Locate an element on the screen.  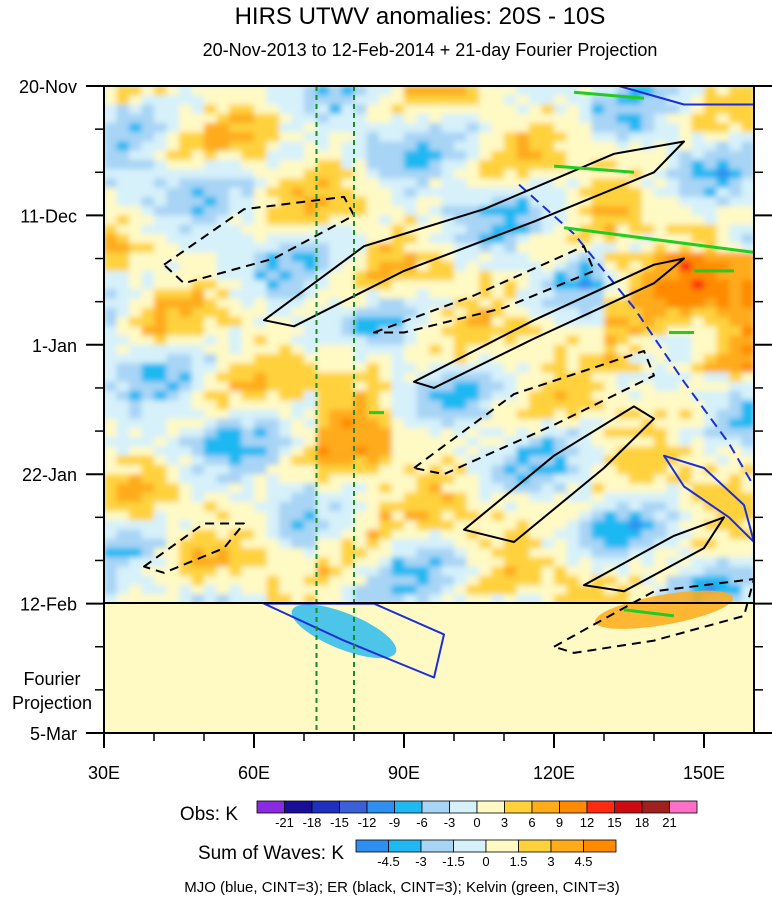
colorbar-tick-label: -6 is located at coordinates (422, 822).